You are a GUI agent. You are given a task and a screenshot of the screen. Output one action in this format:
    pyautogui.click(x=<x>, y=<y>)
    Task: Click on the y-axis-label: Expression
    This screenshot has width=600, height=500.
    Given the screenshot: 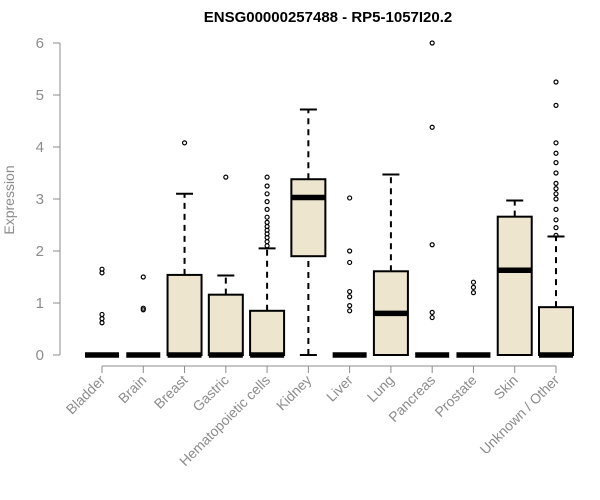 What is the action you would take?
    pyautogui.click(x=9, y=199)
    